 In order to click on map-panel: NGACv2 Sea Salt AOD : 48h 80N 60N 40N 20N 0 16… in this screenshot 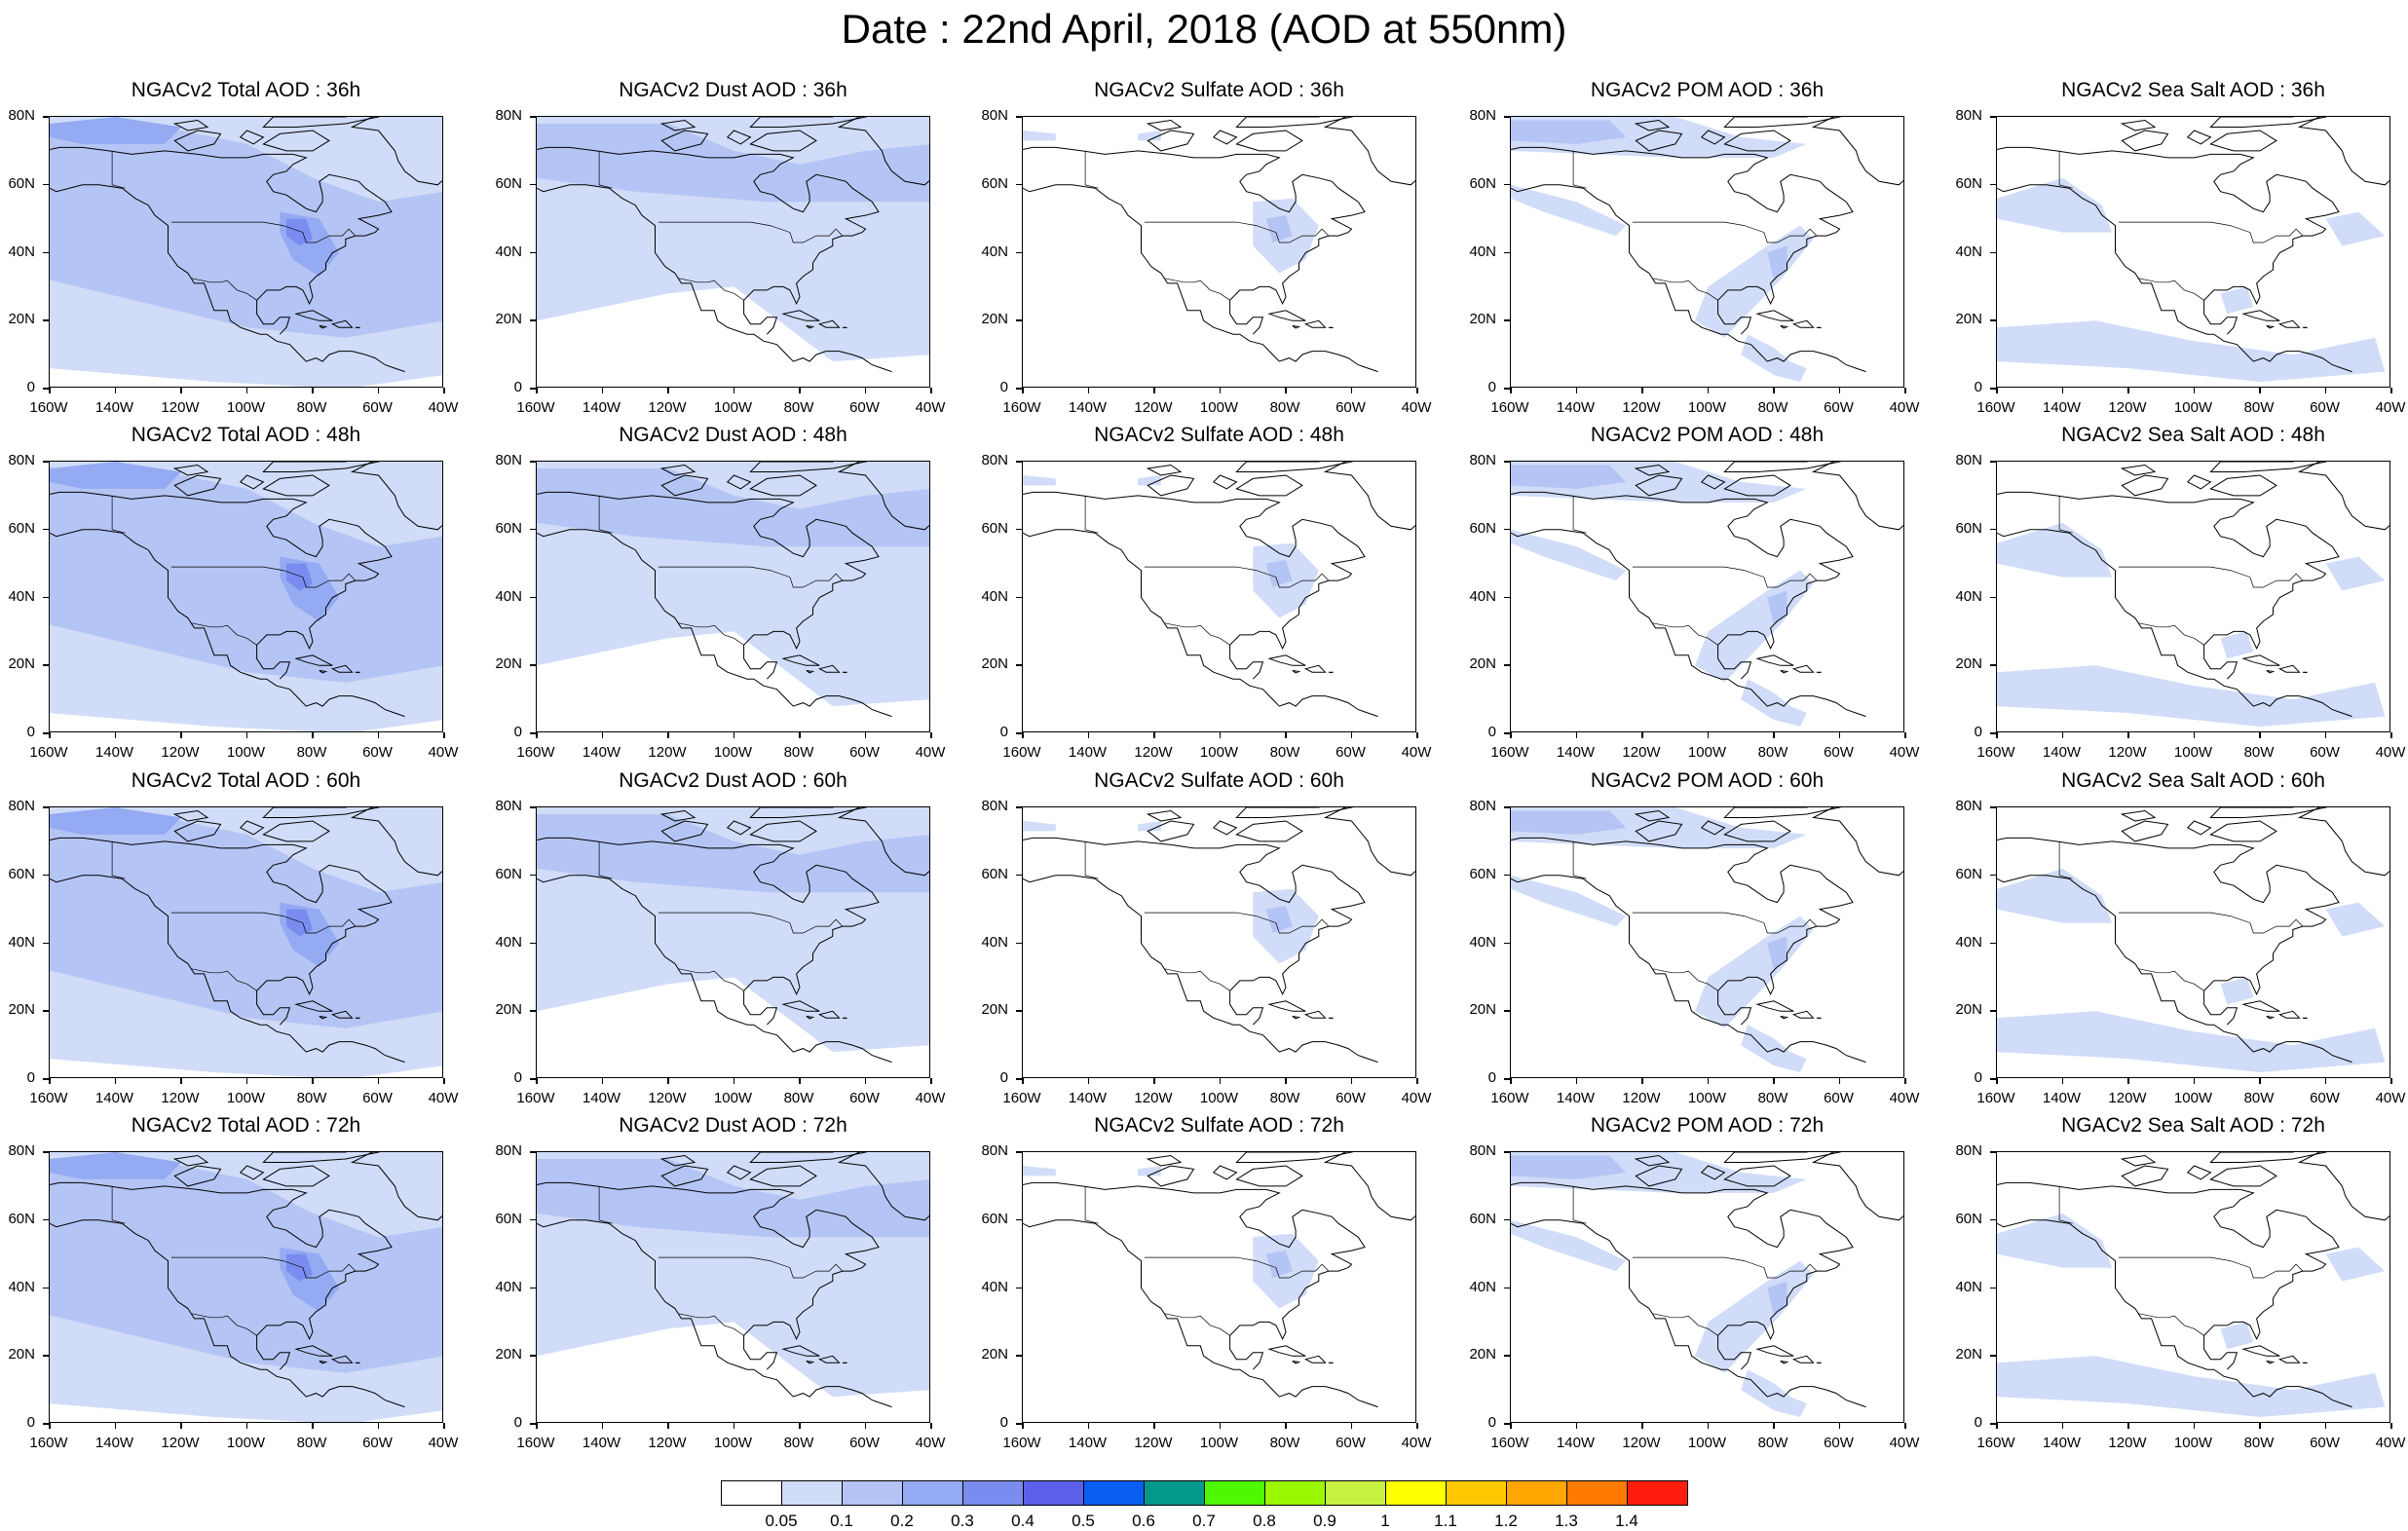, I will do `click(2180, 592)`.